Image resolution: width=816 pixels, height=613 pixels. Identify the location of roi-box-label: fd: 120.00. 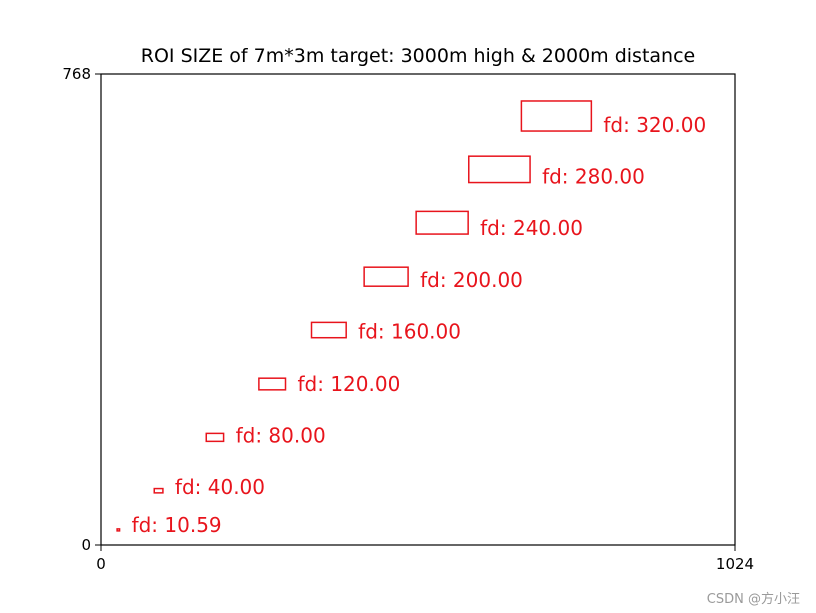
(349, 384).